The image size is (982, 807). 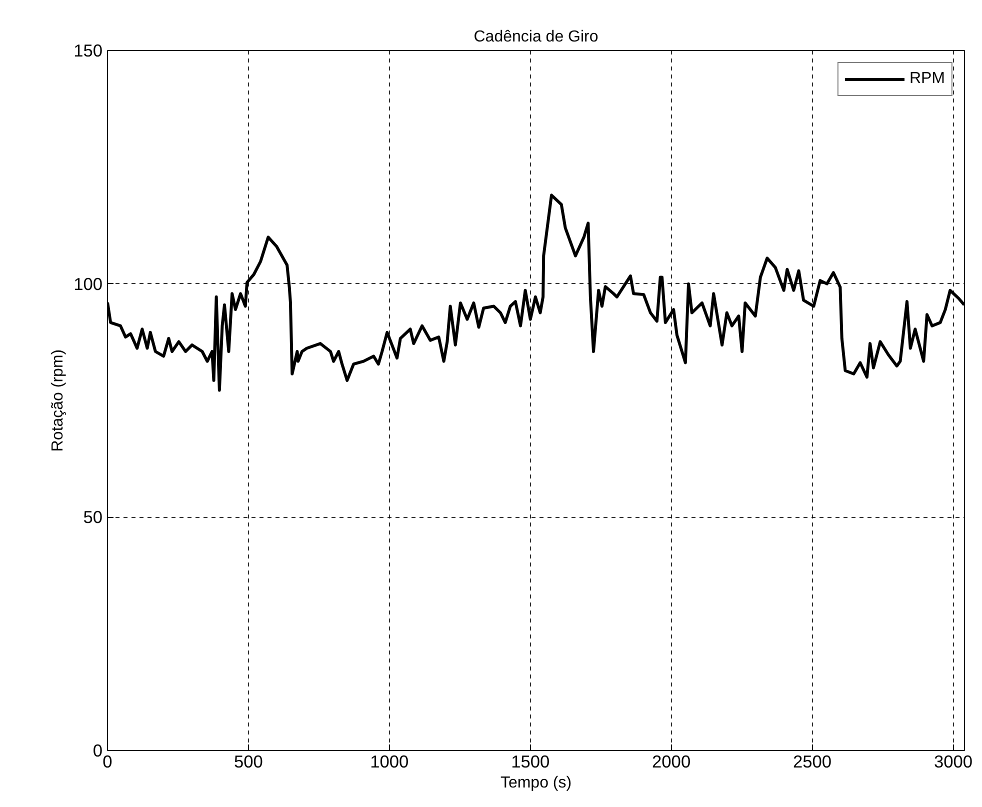 I want to click on x-tick-label: 500, so click(x=248, y=762).